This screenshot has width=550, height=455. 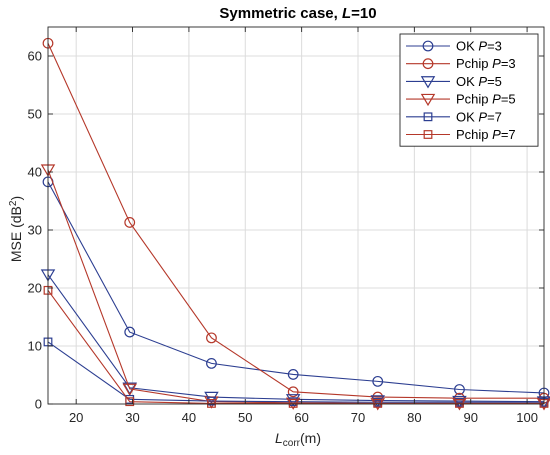 What do you see at coordinates (35, 230) in the screenshot?
I see `y-tick-label: 30` at bounding box center [35, 230].